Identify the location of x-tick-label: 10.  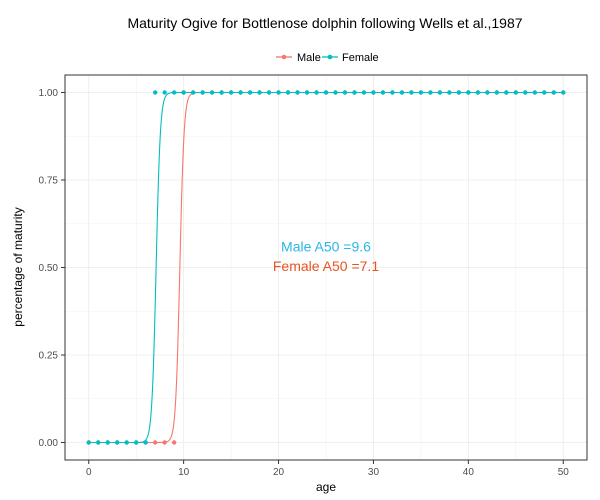
(184, 472).